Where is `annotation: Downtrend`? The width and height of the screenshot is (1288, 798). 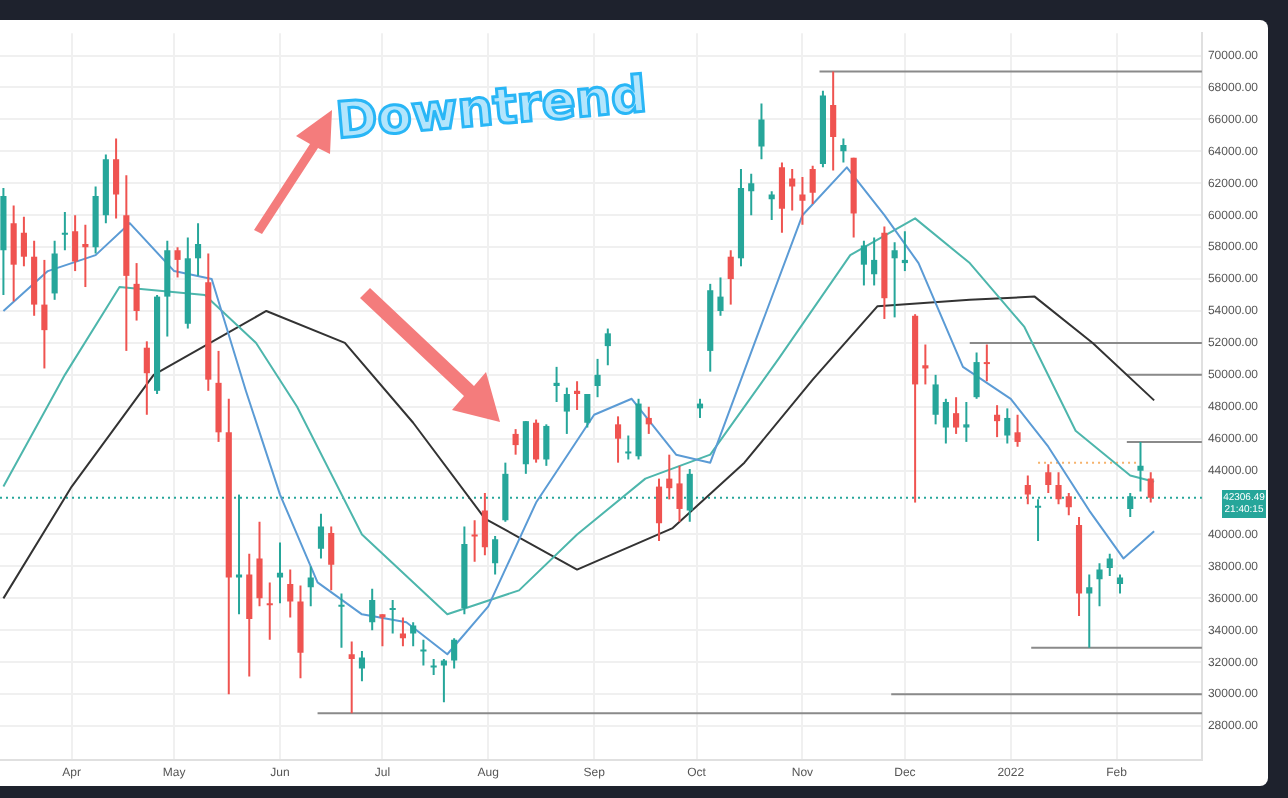 annotation: Downtrend is located at coordinates (491, 107).